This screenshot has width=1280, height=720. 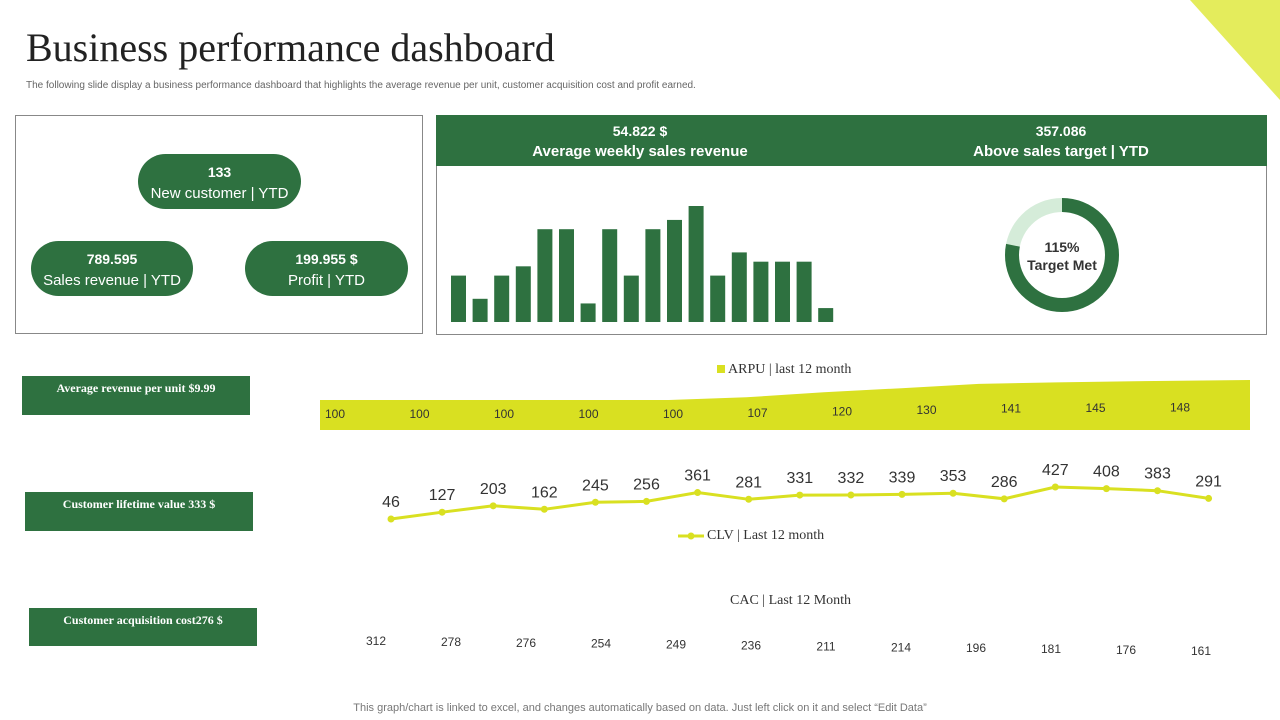 What do you see at coordinates (1061, 151) in the screenshot?
I see `target-label: Above sales target | YTD` at bounding box center [1061, 151].